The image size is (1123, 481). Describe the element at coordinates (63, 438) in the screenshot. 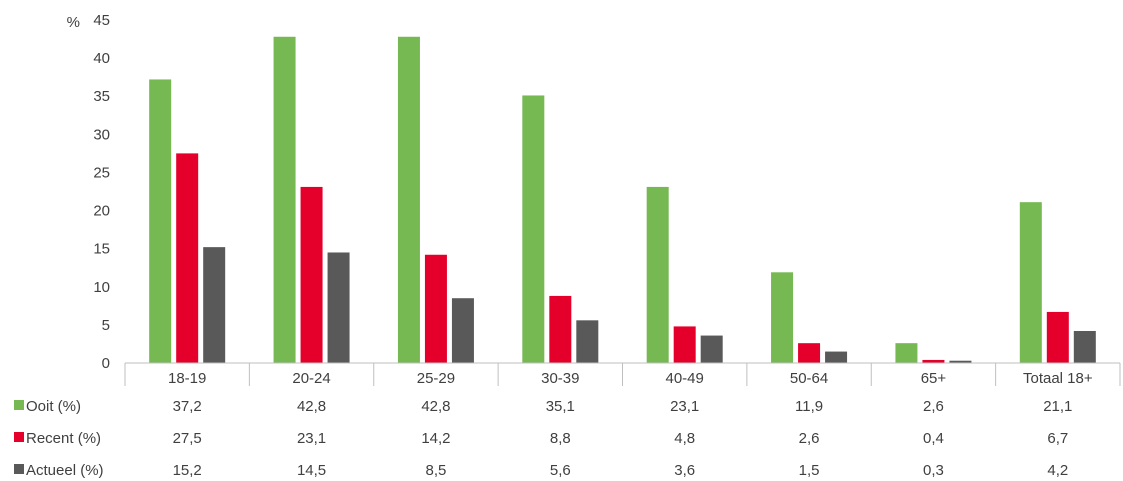

I see `legend-label: Recent (%)` at that location.